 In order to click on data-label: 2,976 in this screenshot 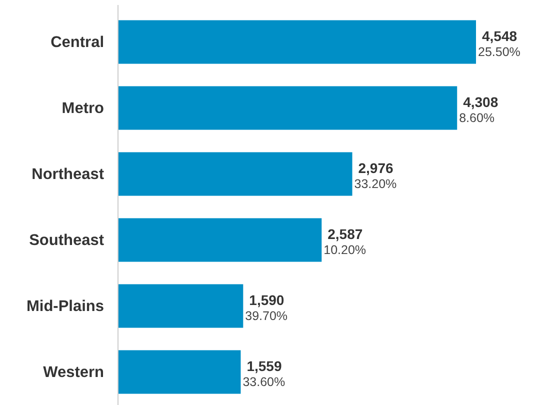, I will do `click(376, 168)`.